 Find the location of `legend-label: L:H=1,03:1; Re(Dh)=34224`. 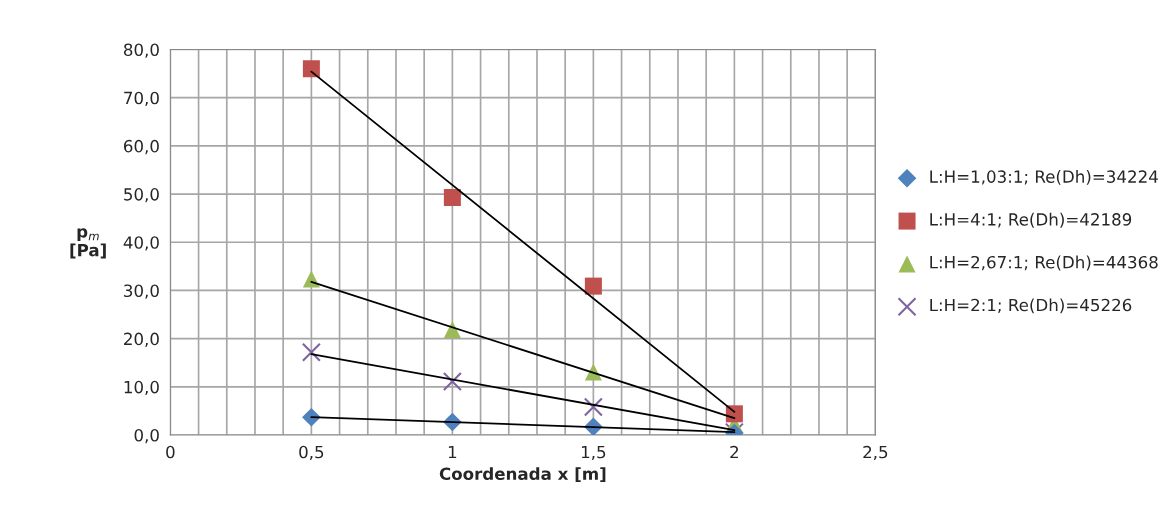

legend-label: L:H=1,03:1; Re(Dh)=34224 is located at coordinates (1044, 177).